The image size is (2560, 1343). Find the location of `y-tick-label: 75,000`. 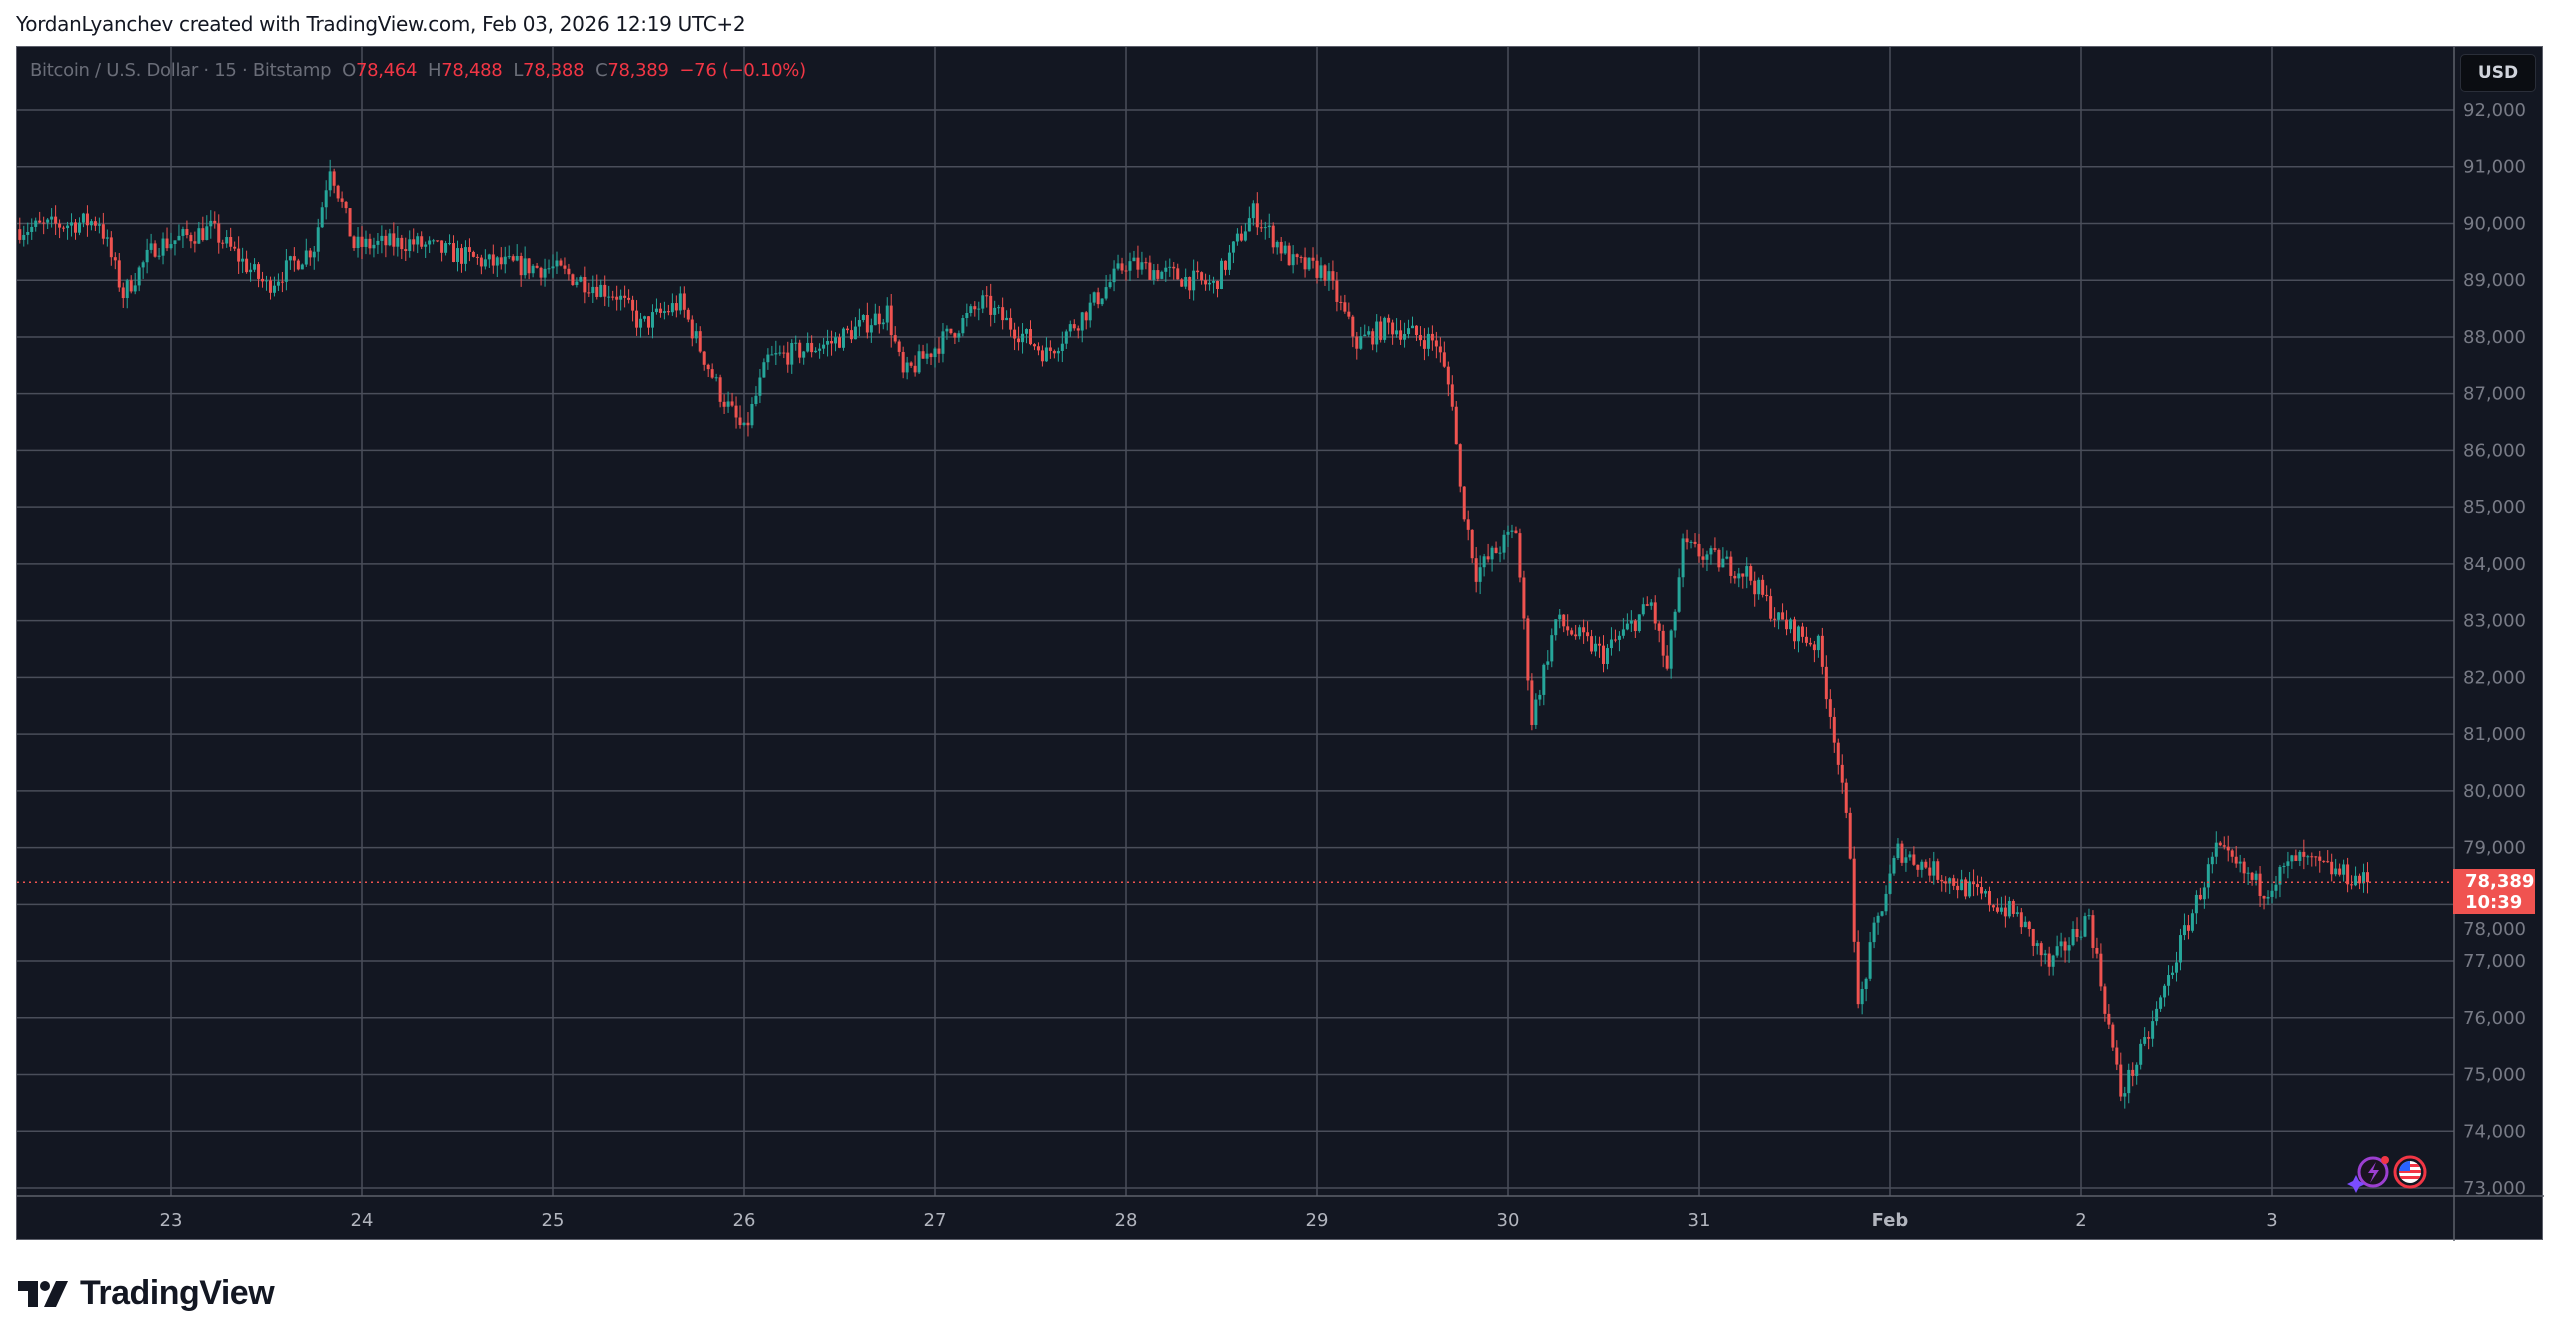

y-tick-label: 75,000 is located at coordinates (2494, 1075).